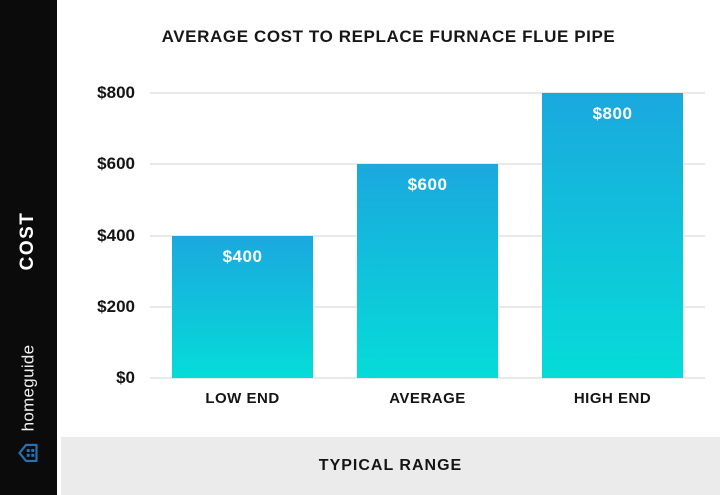 Image resolution: width=720 pixels, height=495 pixels. What do you see at coordinates (28, 453) in the screenshot?
I see `homeguide-house-icon` at bounding box center [28, 453].